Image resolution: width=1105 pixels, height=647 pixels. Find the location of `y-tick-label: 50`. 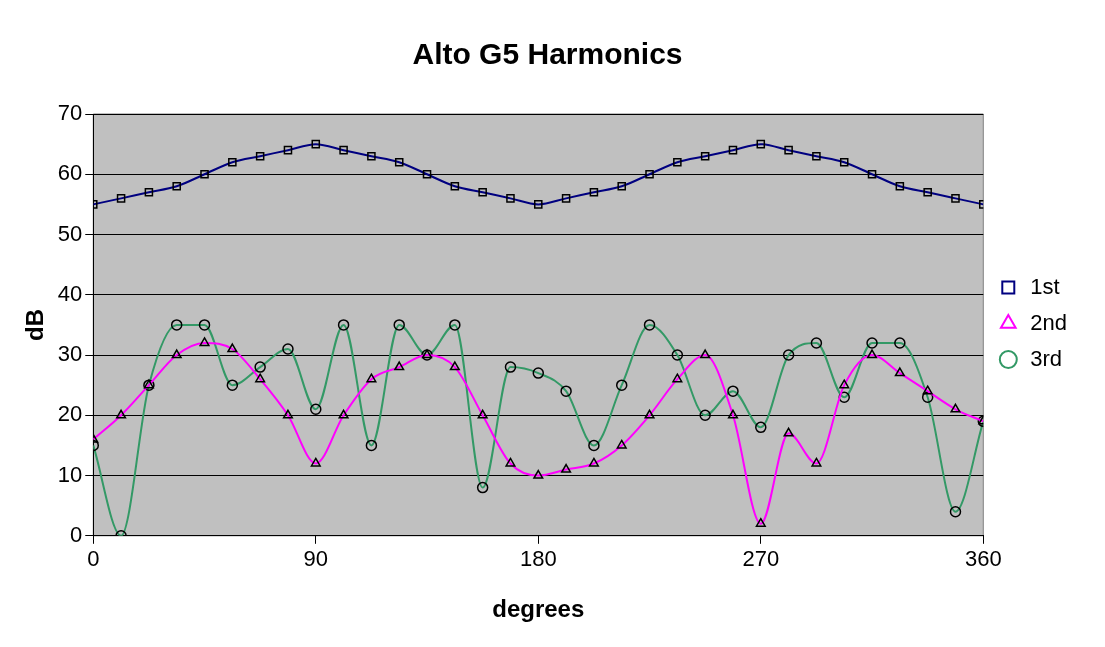

y-tick-label: 50 is located at coordinates (70, 233).